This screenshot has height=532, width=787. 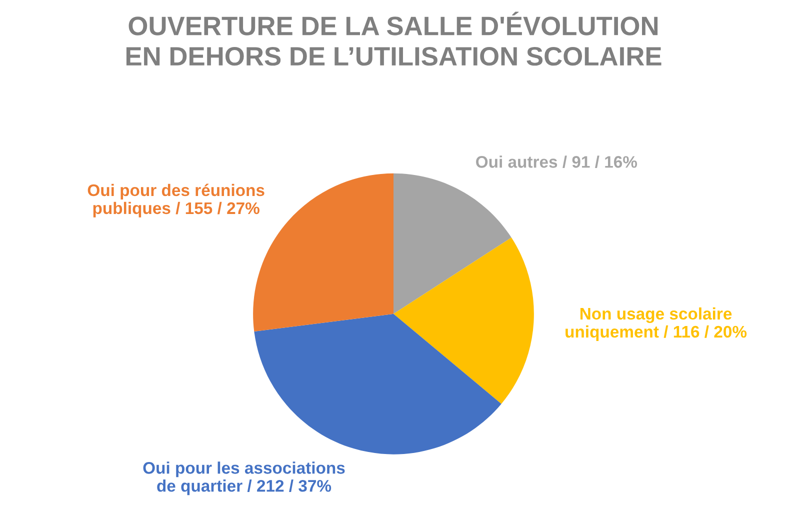 I want to click on slice-label: Non usage scolaire uniquement / 116 / 20%, so click(x=656, y=324).